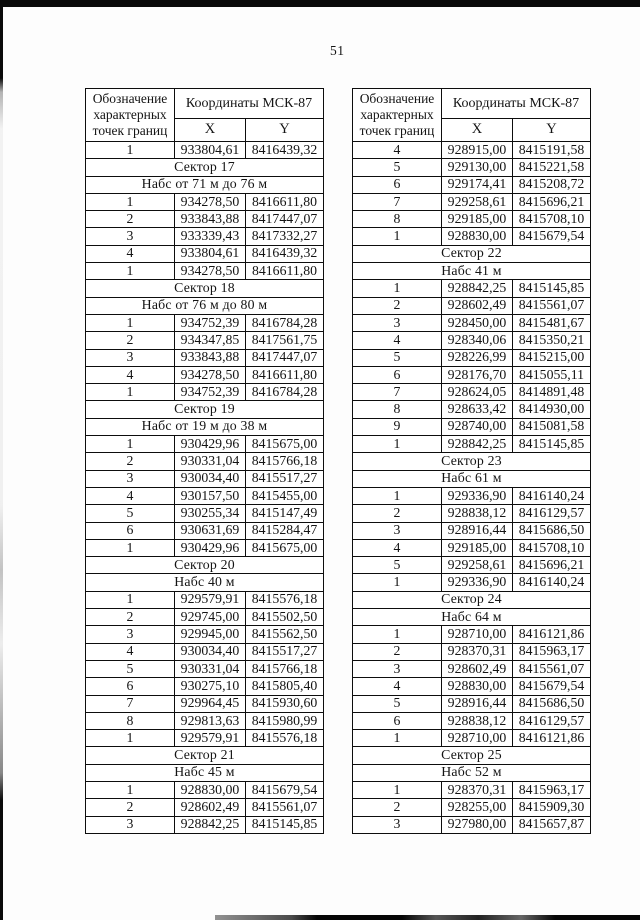  I want to click on y-coordinate-cell: 8416121,86, so click(551, 738).